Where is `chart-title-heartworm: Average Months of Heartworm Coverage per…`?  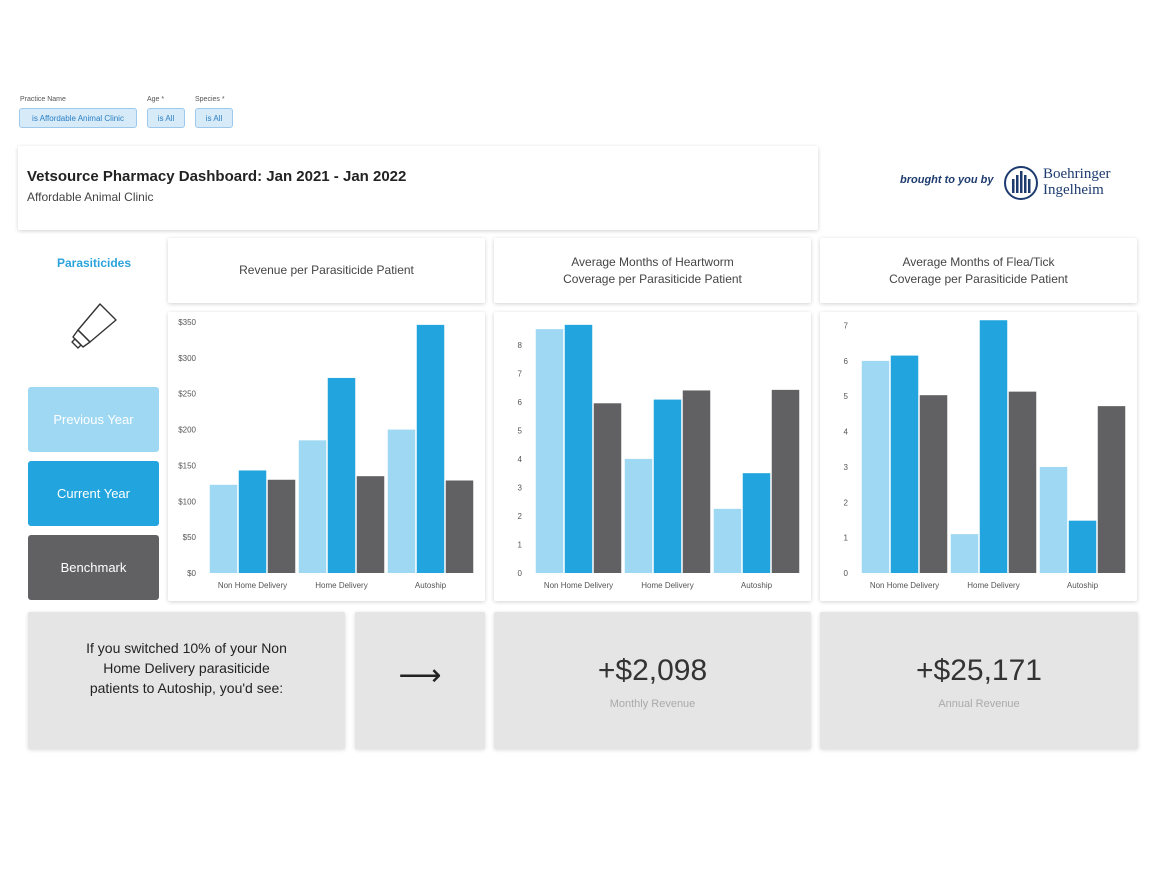
chart-title-heartworm: Average Months of Heartworm Coverage per… is located at coordinates (652, 270).